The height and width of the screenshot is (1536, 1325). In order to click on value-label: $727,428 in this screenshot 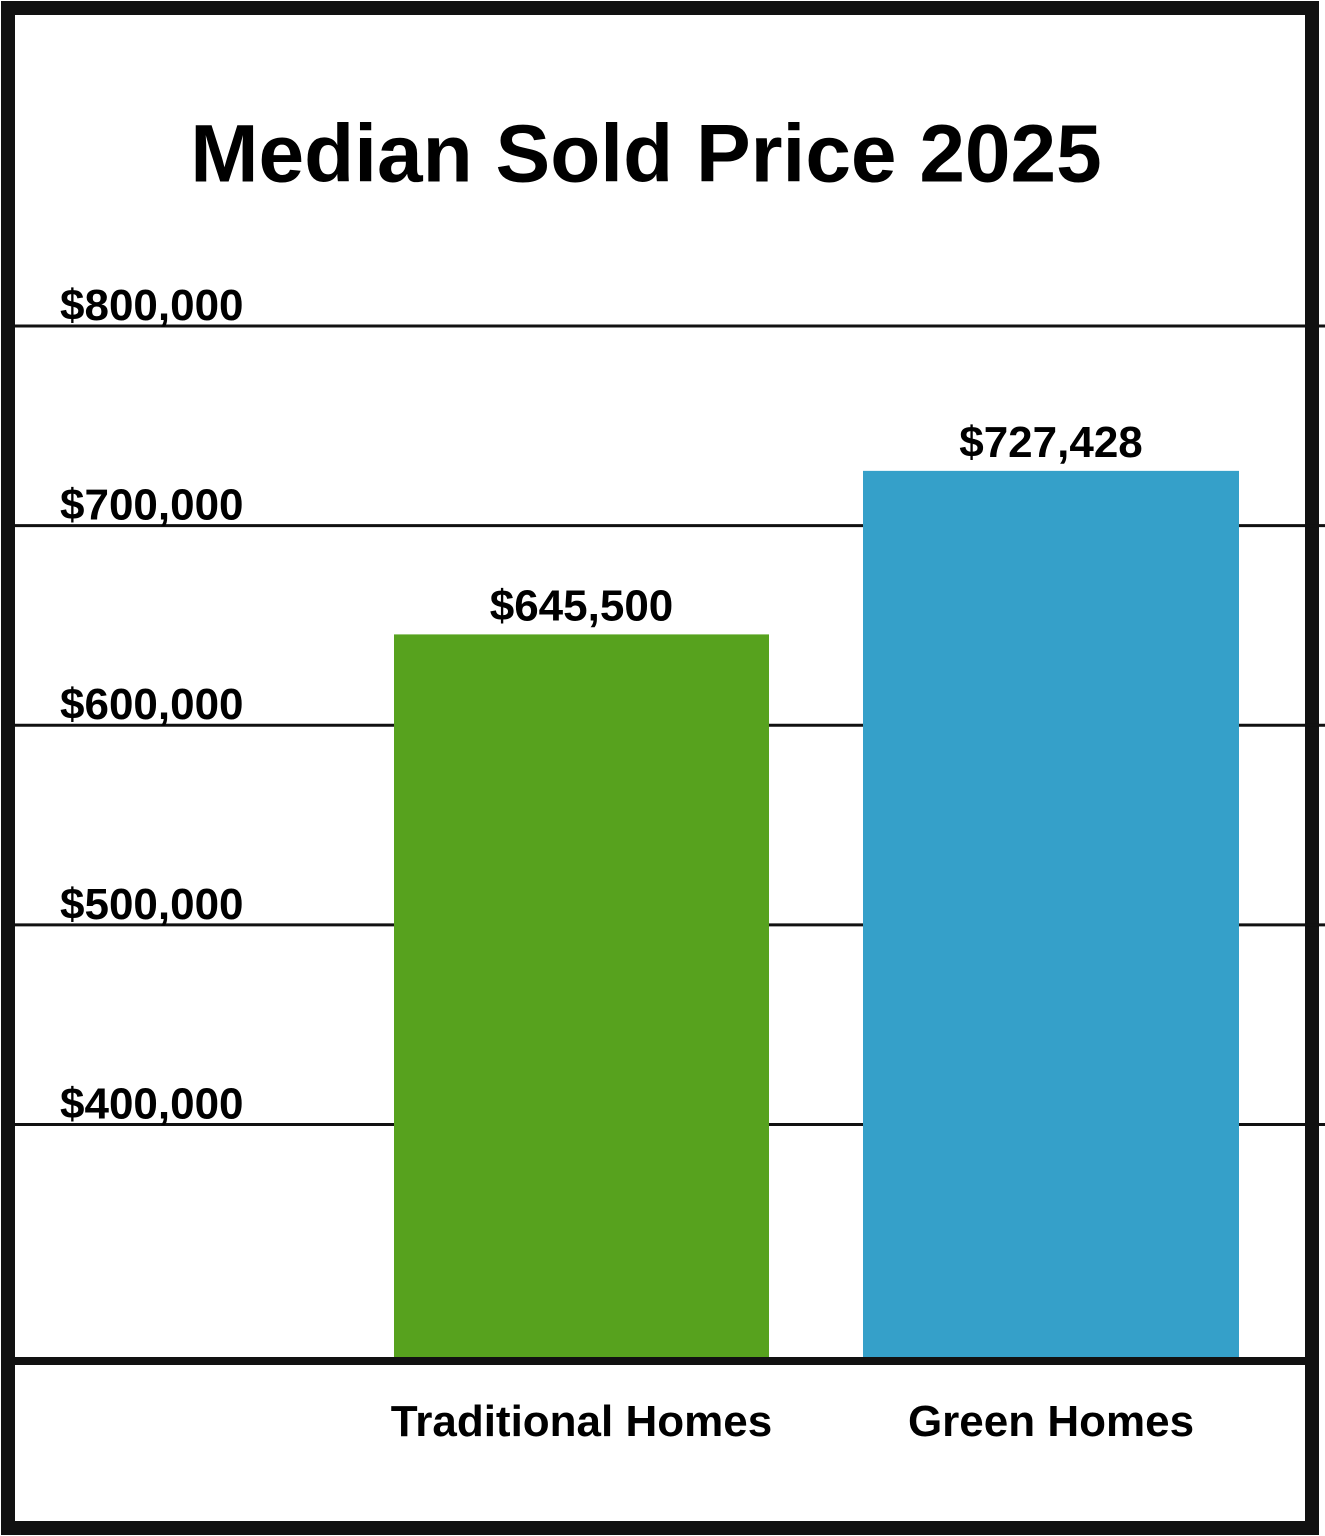, I will do `click(1051, 442)`.